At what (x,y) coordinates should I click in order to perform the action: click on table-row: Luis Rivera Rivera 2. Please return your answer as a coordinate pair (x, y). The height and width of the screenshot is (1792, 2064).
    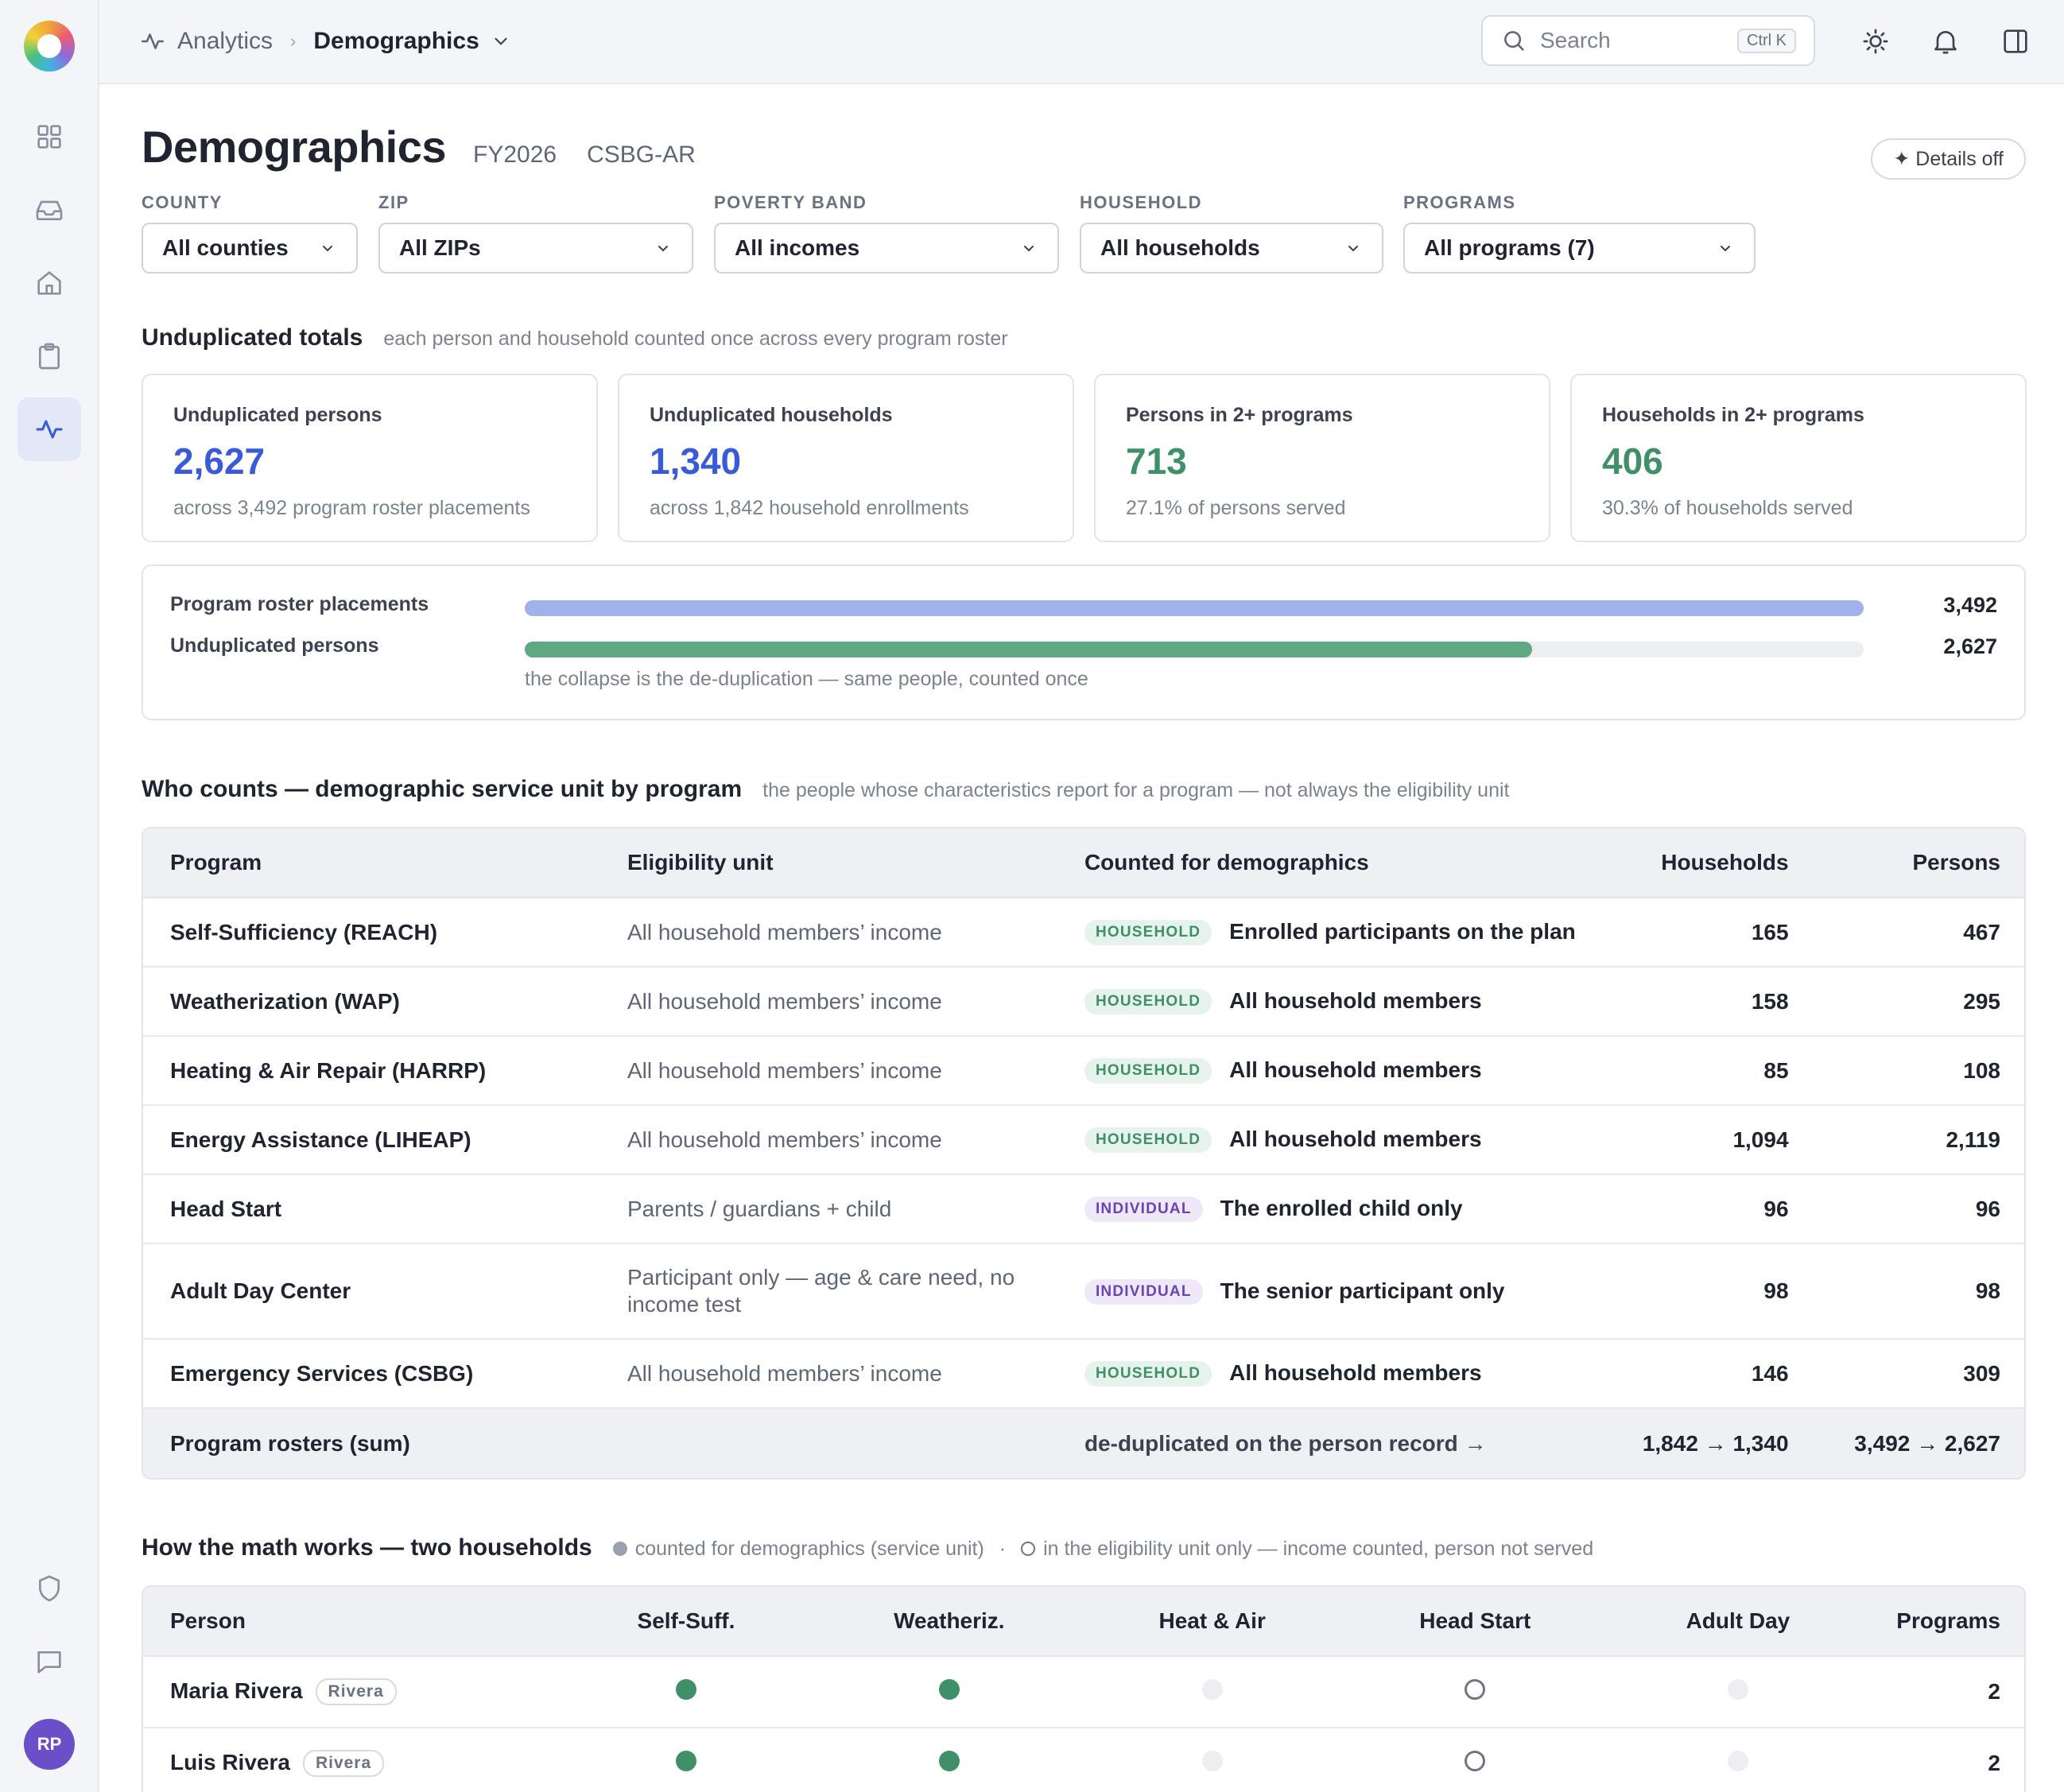
    Looking at the image, I should click on (1083, 1760).